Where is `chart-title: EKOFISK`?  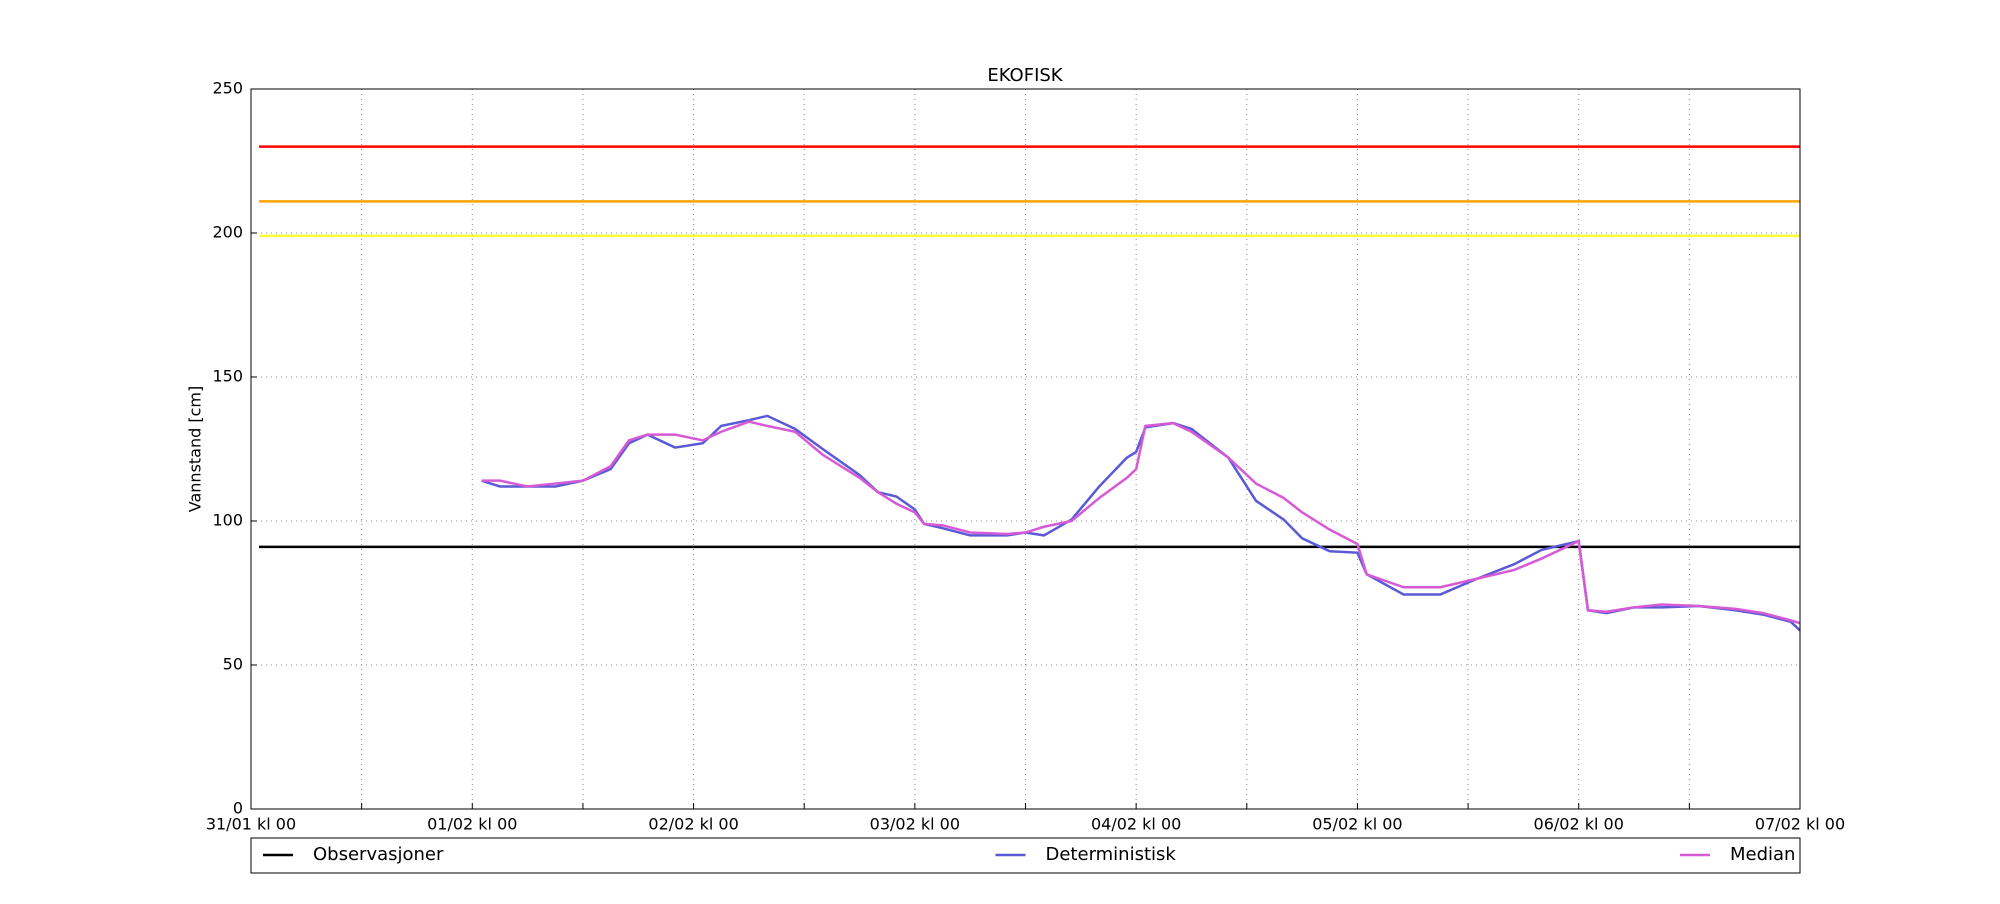
chart-title: EKOFISK is located at coordinates (1025, 75).